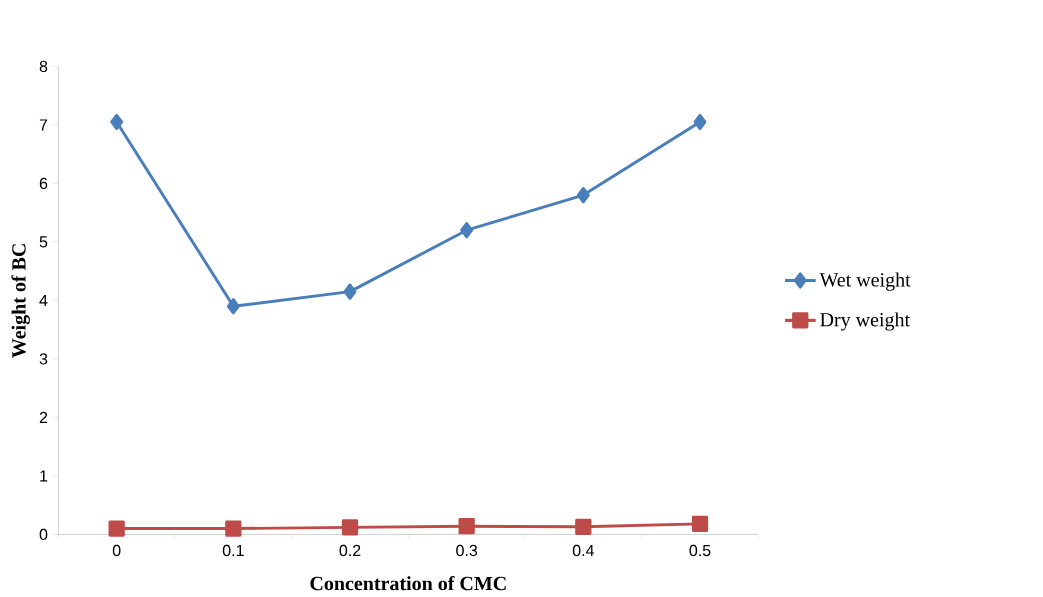  I want to click on y-tick-label: 3, so click(43, 359).